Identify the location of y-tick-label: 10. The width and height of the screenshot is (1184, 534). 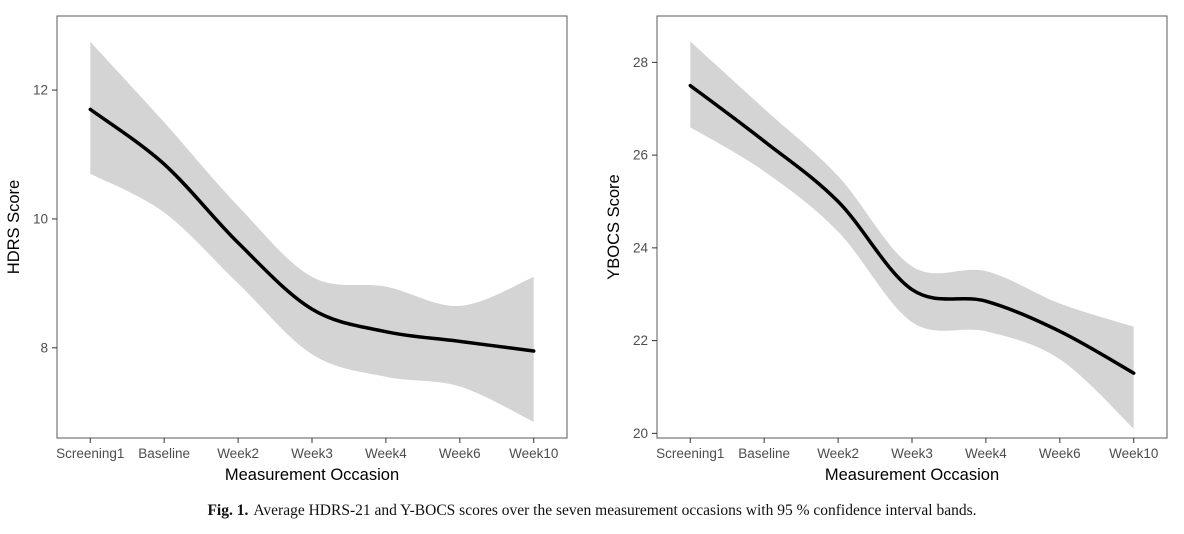
(40, 219).